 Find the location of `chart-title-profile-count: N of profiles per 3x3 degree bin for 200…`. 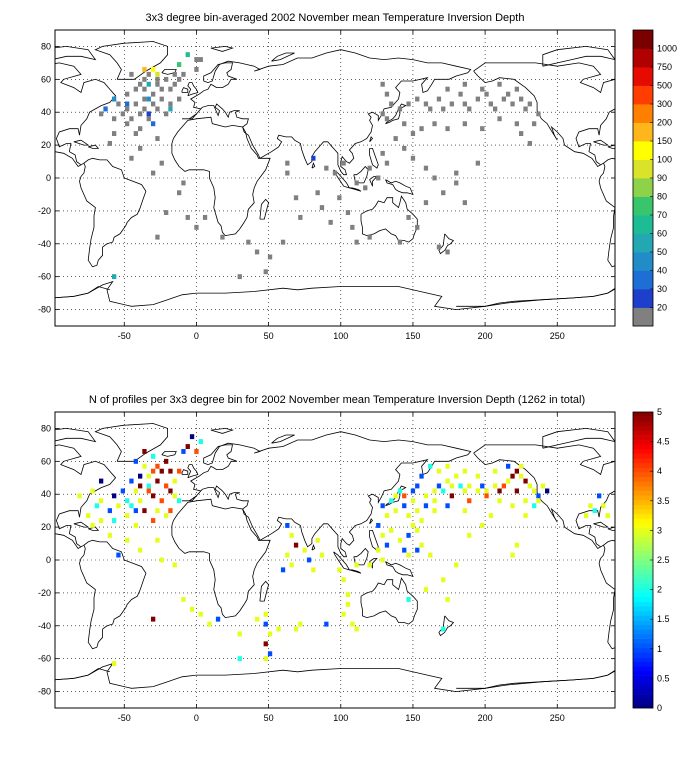

chart-title-profile-count: N of profiles per 3x3 degree bin for 200… is located at coordinates (337, 400).